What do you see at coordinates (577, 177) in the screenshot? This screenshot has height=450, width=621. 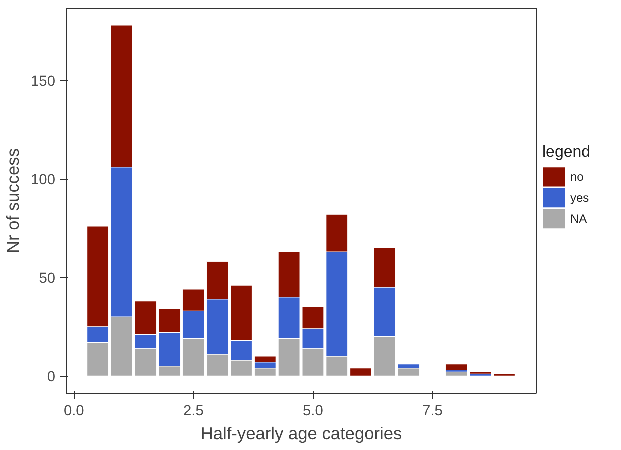 I see `legend-label: no` at bounding box center [577, 177].